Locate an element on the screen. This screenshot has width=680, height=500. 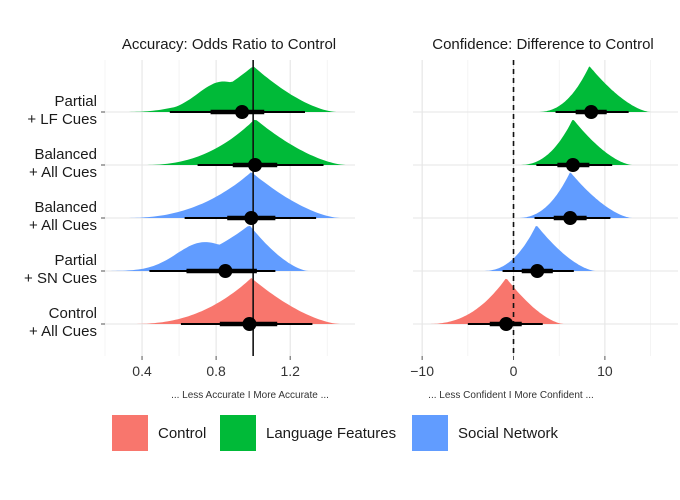
legend-item-social-network: Social Network is located at coordinates (485, 433).